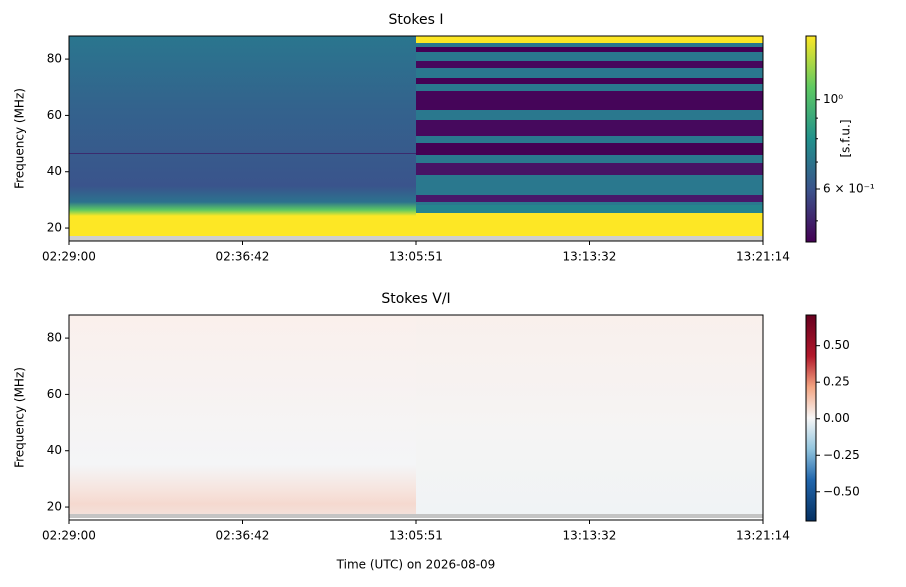 The width and height of the screenshot is (906, 587). Describe the element at coordinates (415, 20) in the screenshot. I see `chart-title: Stokes I` at that location.